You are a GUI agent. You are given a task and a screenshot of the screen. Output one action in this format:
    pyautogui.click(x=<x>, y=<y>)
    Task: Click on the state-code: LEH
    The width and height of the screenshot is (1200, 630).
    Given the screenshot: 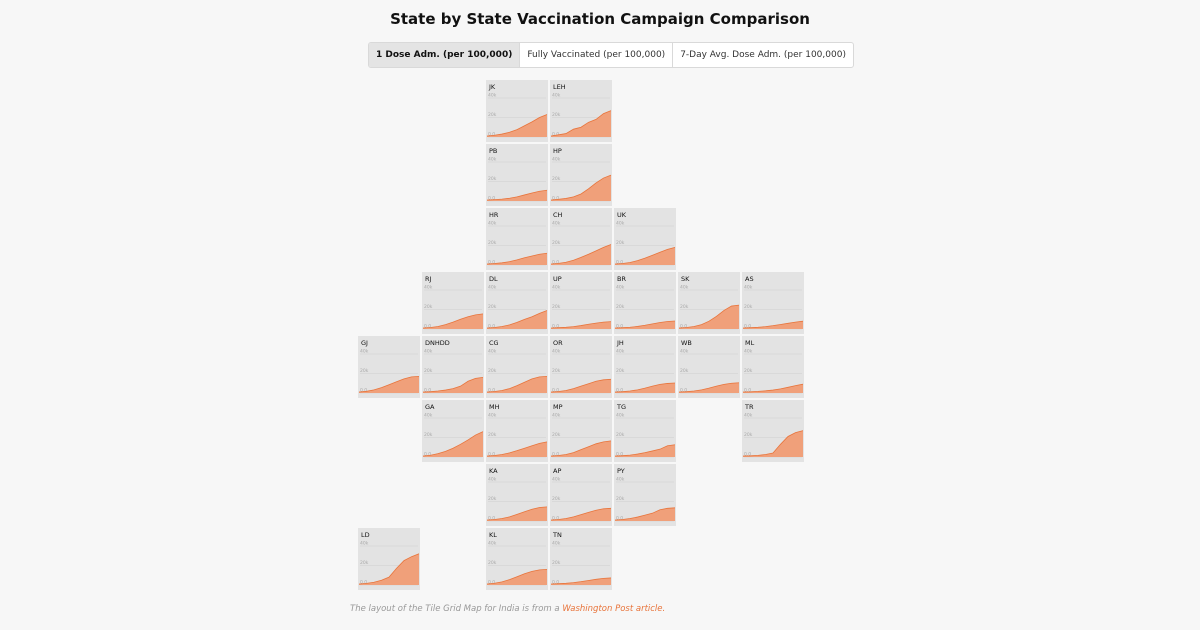 What is the action you would take?
    pyautogui.click(x=559, y=87)
    